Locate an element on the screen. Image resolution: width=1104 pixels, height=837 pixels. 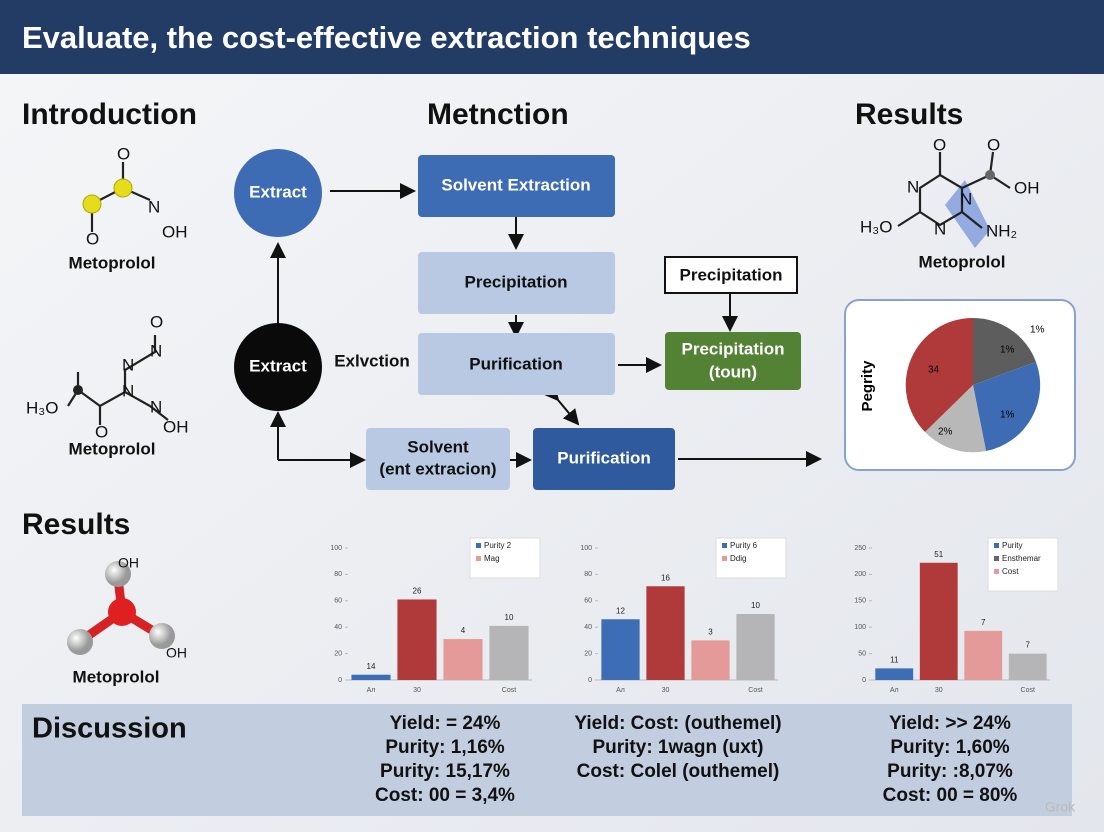
discussion-line: Purity: 15,17% is located at coordinates (445, 771).